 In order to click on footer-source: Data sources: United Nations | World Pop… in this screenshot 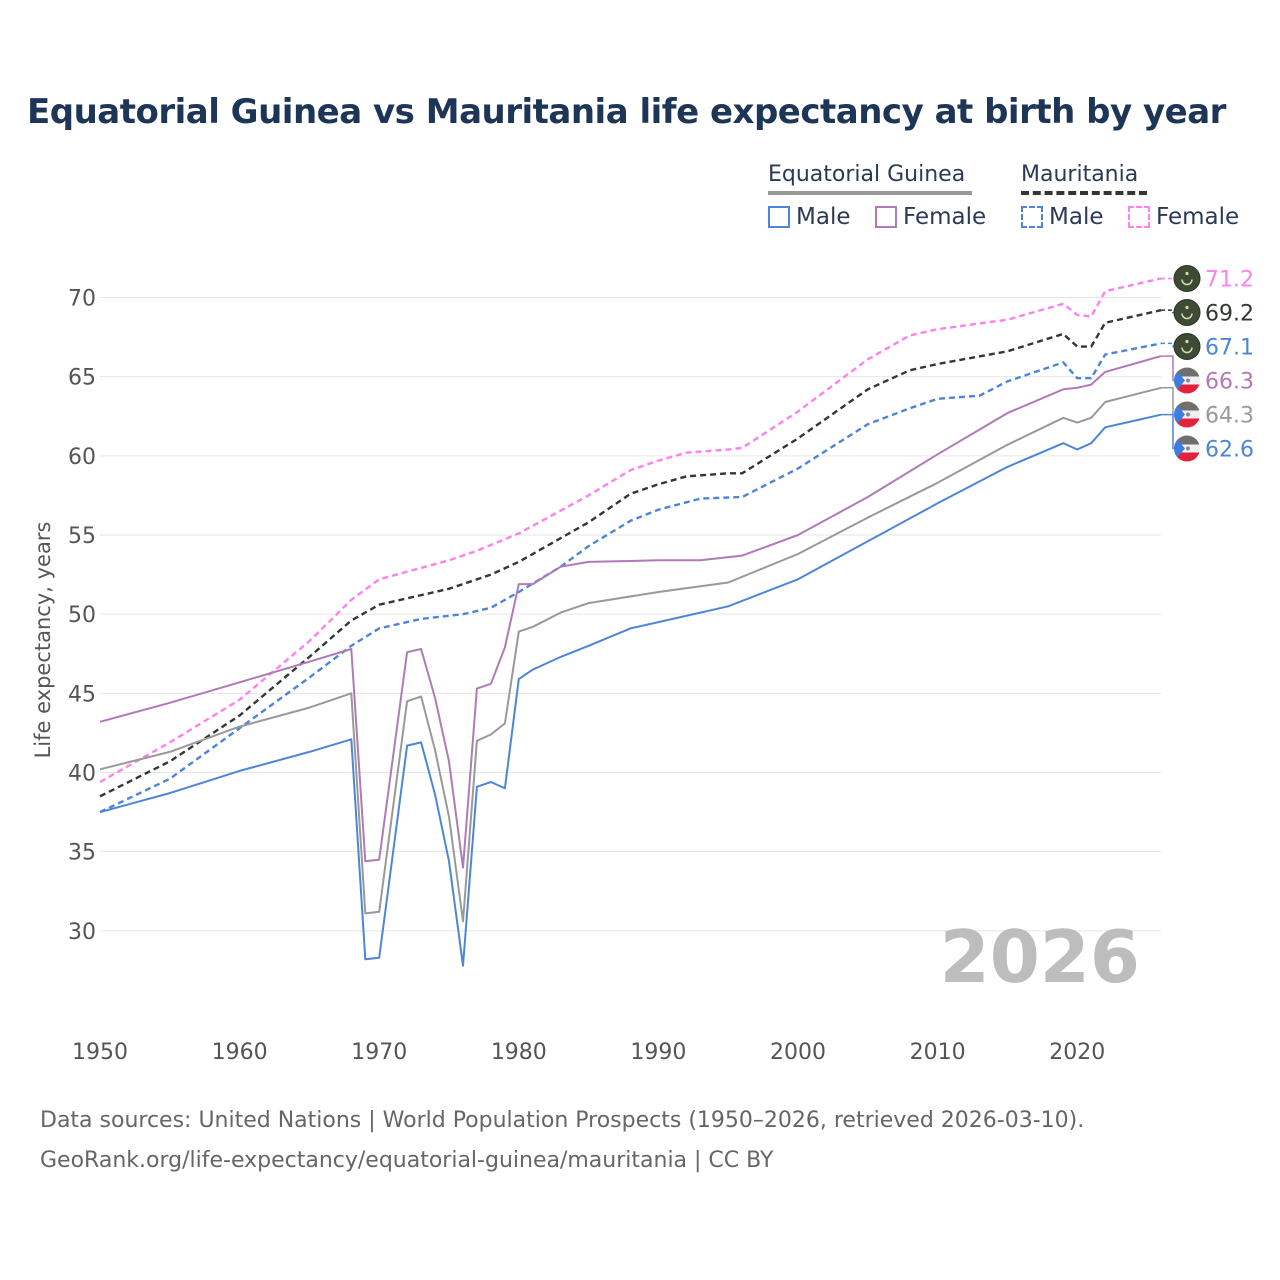, I will do `click(562, 1120)`.